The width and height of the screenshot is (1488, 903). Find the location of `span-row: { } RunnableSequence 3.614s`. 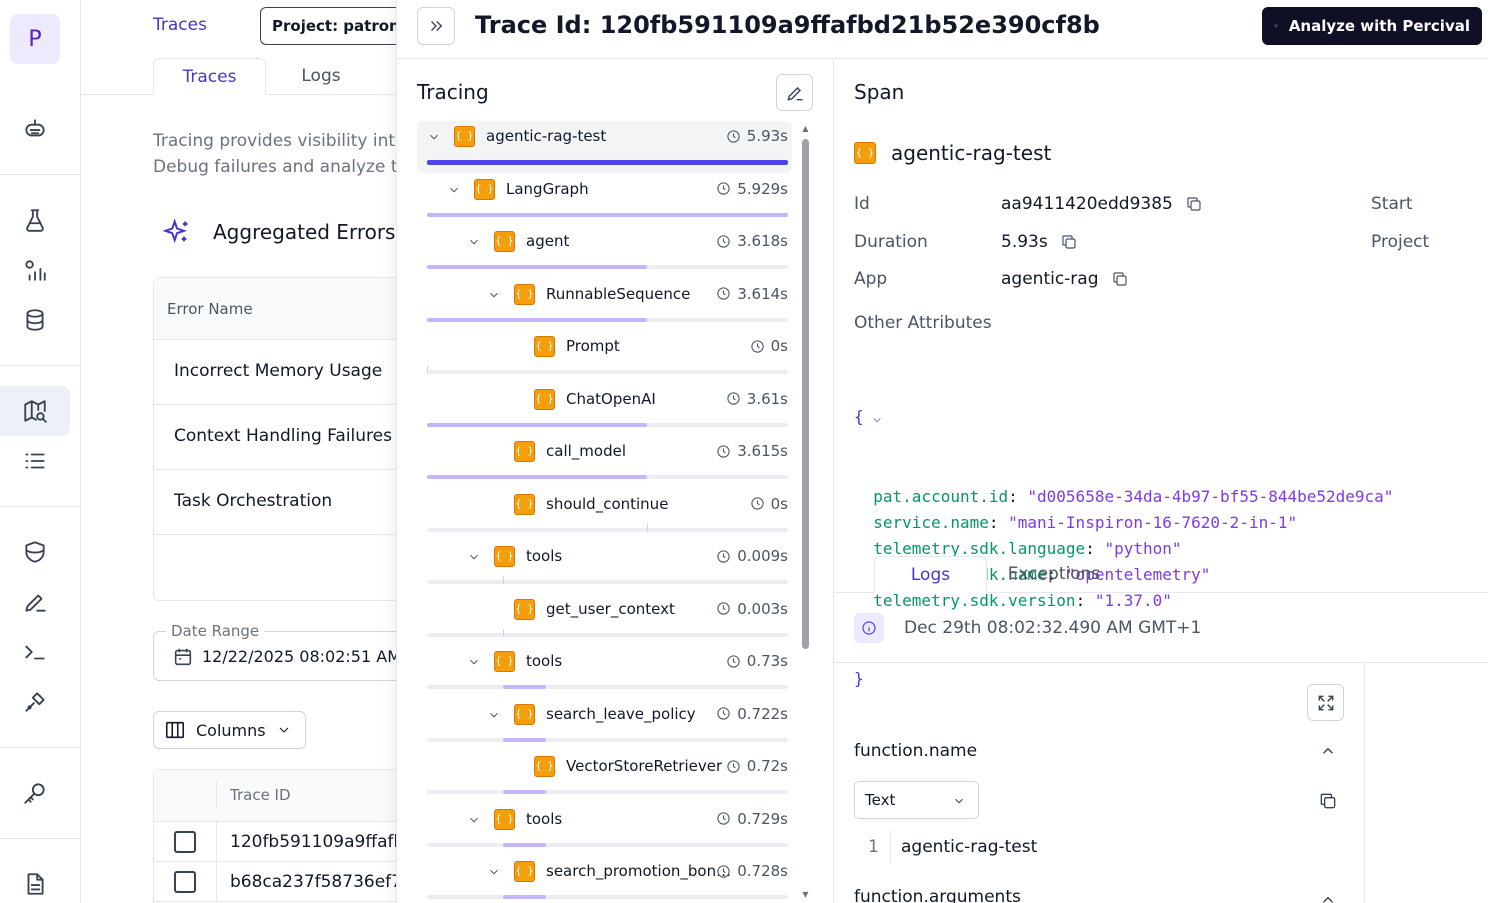

span-row: { } RunnableSequence 3.614s is located at coordinates (604, 305).